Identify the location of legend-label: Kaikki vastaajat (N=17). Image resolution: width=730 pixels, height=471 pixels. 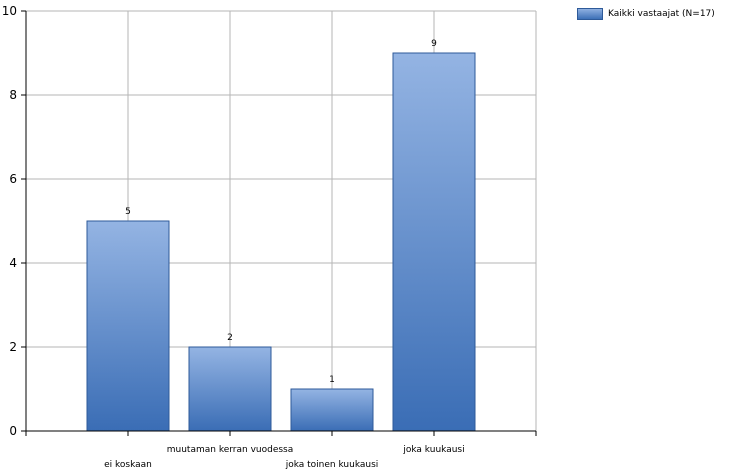
(661, 14).